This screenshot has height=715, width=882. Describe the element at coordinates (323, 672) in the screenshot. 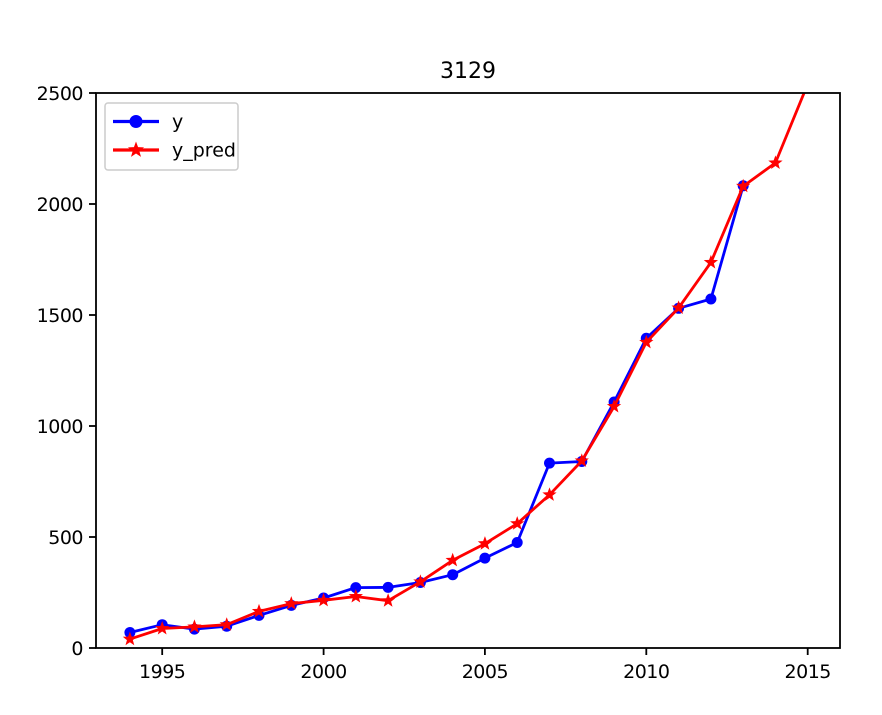

I see `x-axis-tick-label: 2000` at that location.